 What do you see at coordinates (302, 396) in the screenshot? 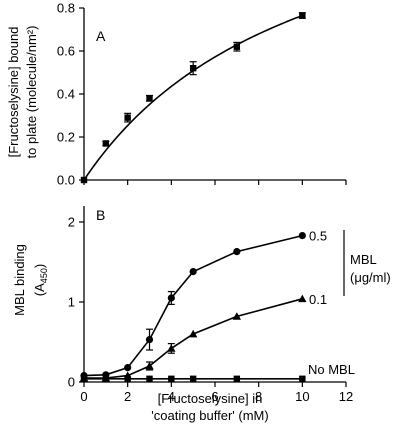
I see `panel-b-x-tick-label: 10` at bounding box center [302, 396].